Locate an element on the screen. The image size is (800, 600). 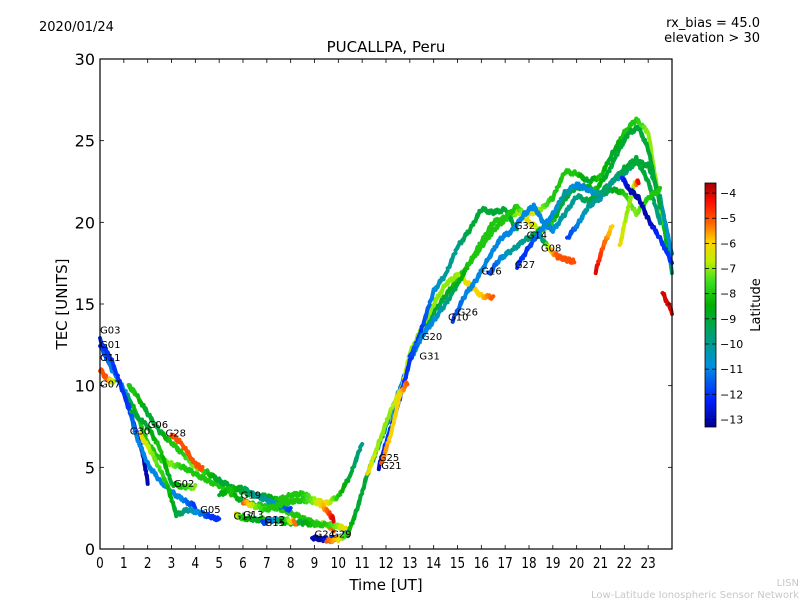
x-tick-label: 16 is located at coordinates (481, 564).